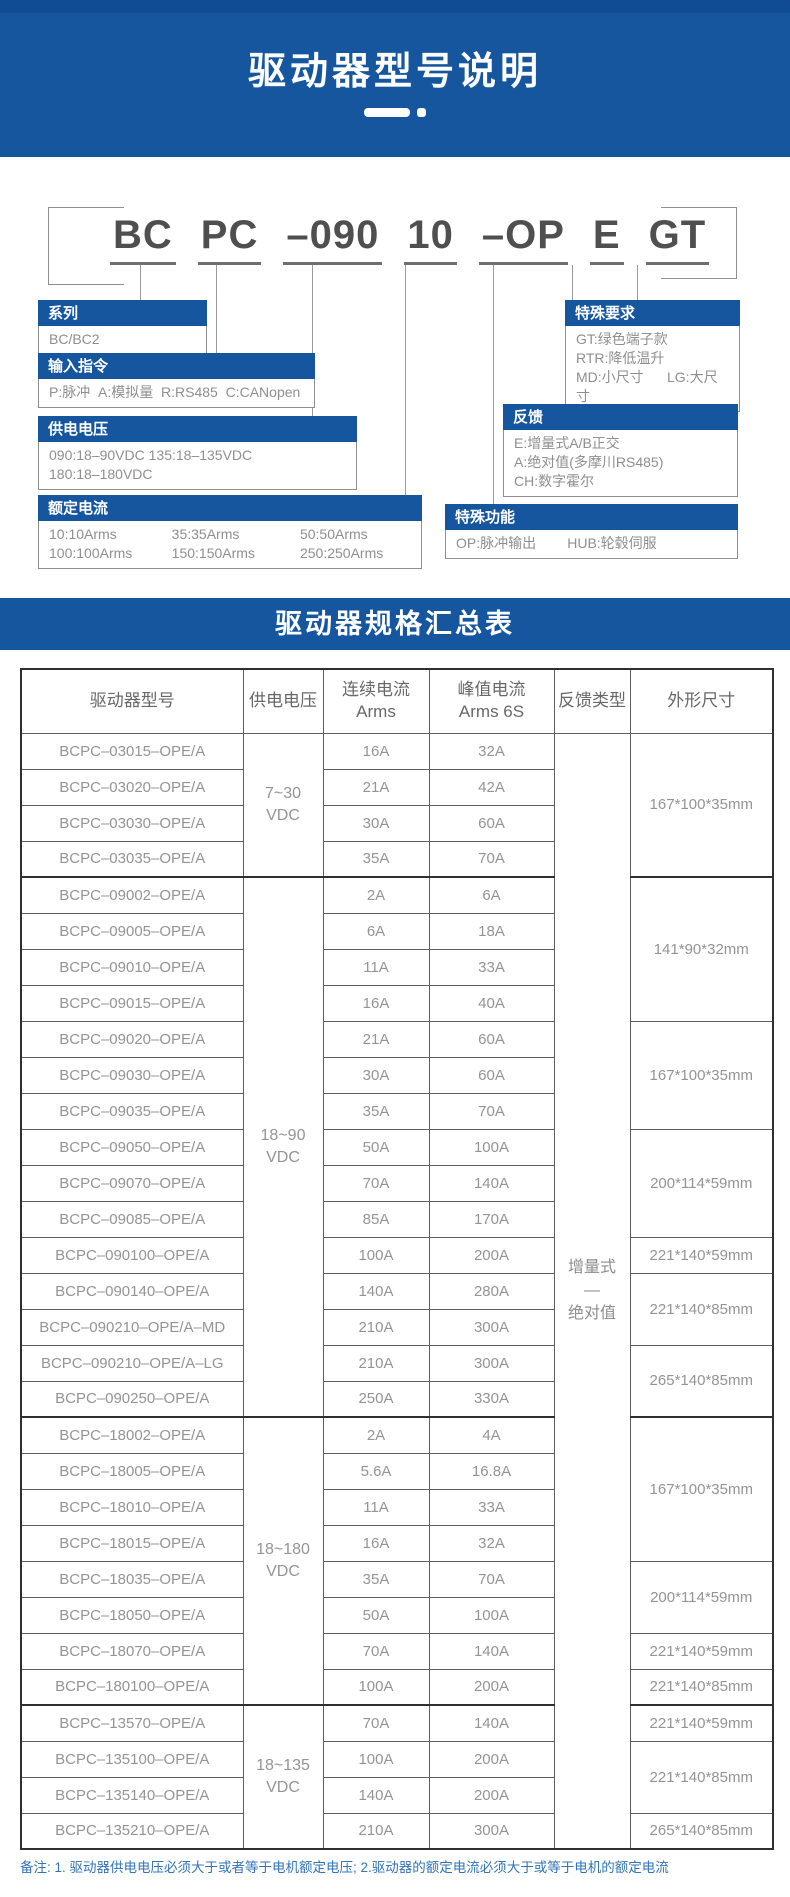 Image resolution: width=790 pixels, height=1897 pixels. What do you see at coordinates (620, 450) in the screenshot?
I see `callout-feedback: 反馈 E:增量式A/B正交 A:绝对值(多摩川RS485) CH:数字霍尔` at bounding box center [620, 450].